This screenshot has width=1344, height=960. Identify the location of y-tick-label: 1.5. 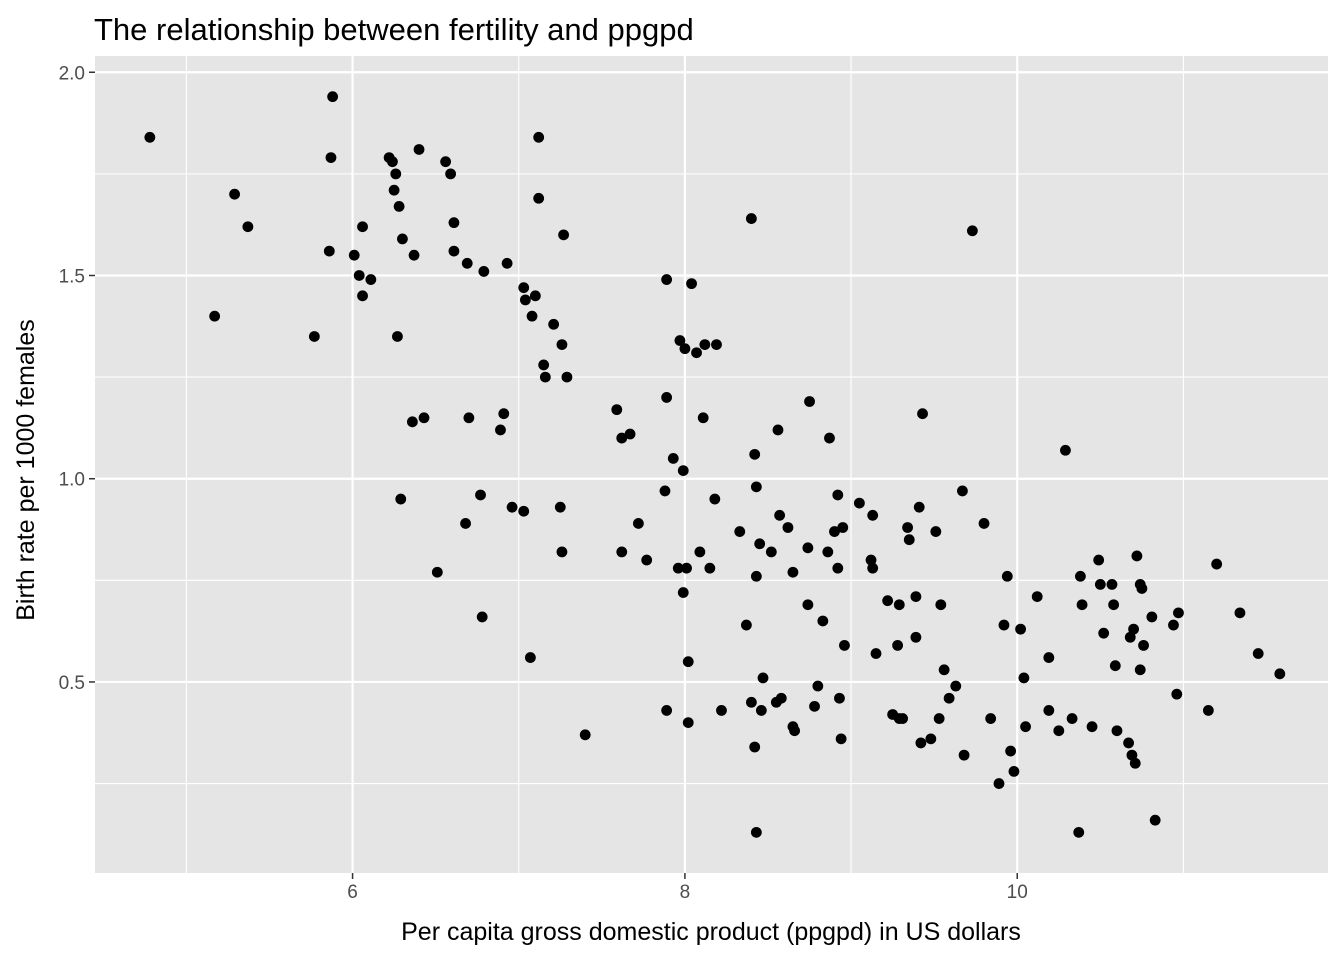
(72, 276).